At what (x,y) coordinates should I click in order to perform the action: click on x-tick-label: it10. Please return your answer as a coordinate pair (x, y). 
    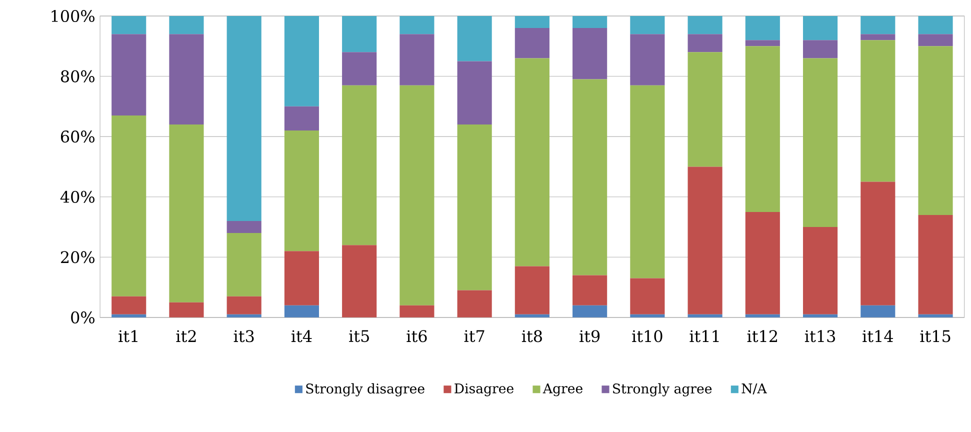
    Looking at the image, I should click on (647, 336).